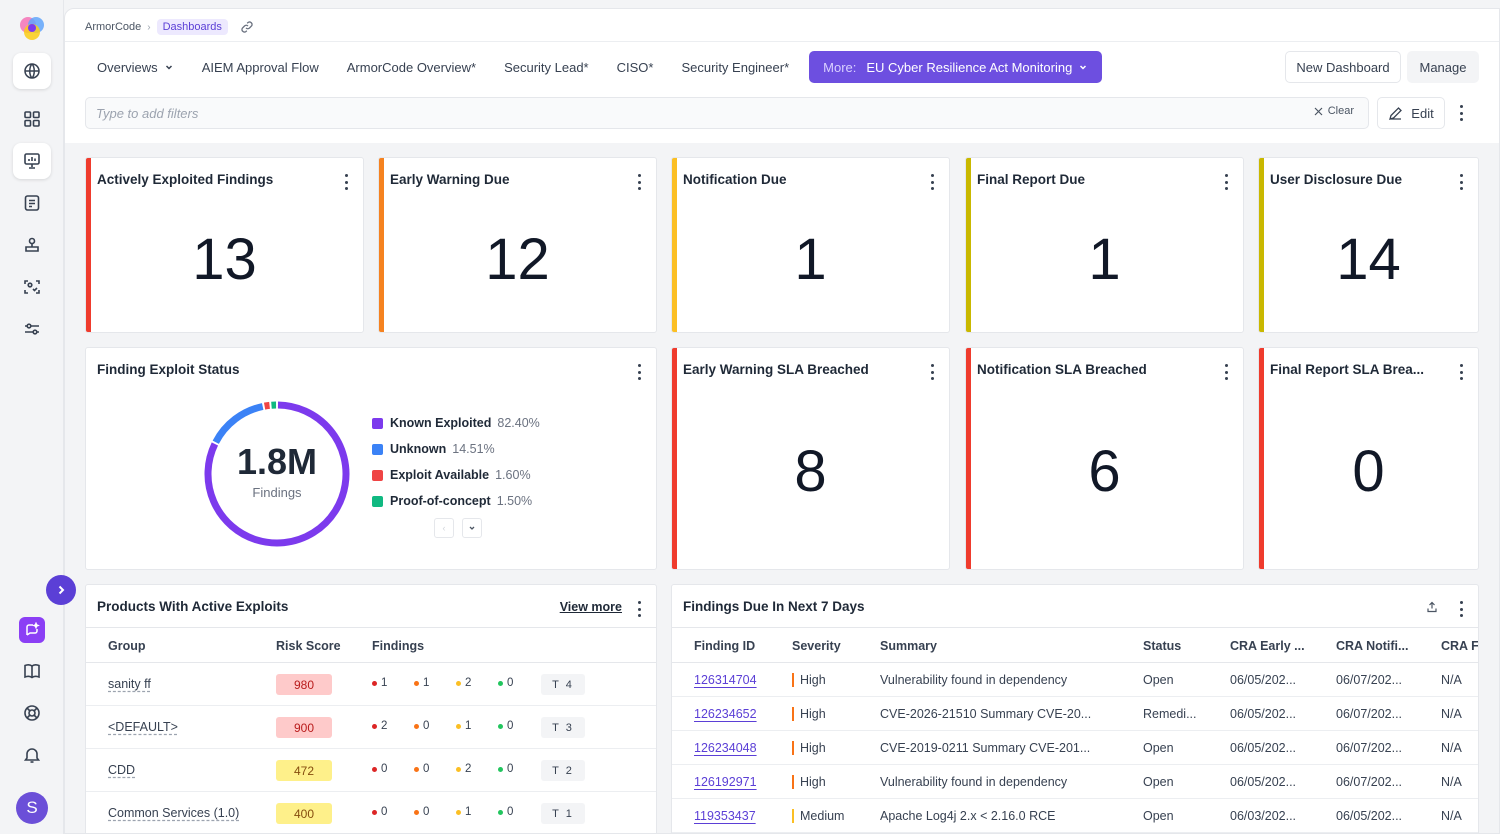 This screenshot has width=1500, height=834. Describe the element at coordinates (32, 71) in the screenshot. I see `sidebar-item-globe` at that location.